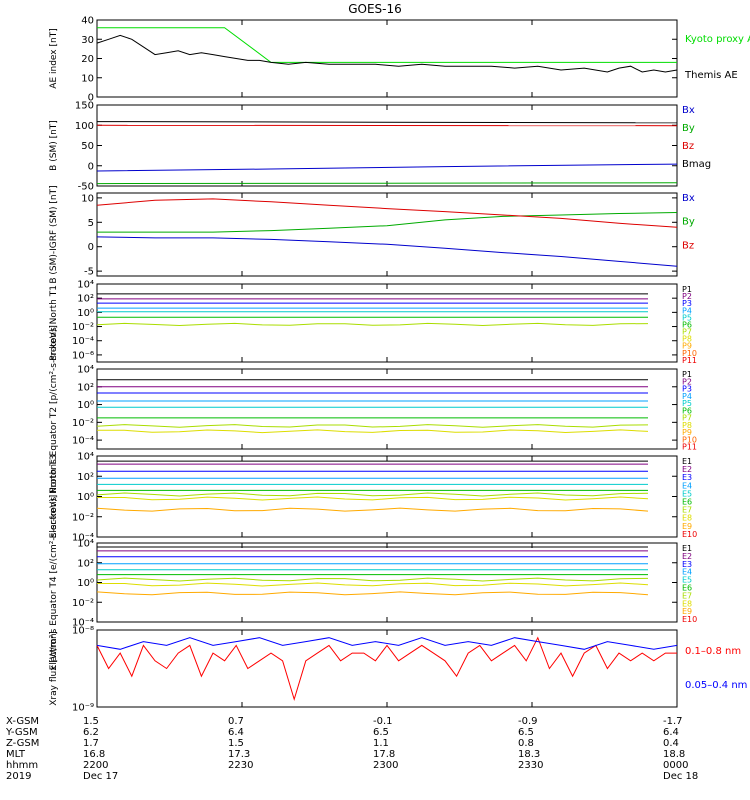  I want to click on channel-line-p8, so click(373, 431).